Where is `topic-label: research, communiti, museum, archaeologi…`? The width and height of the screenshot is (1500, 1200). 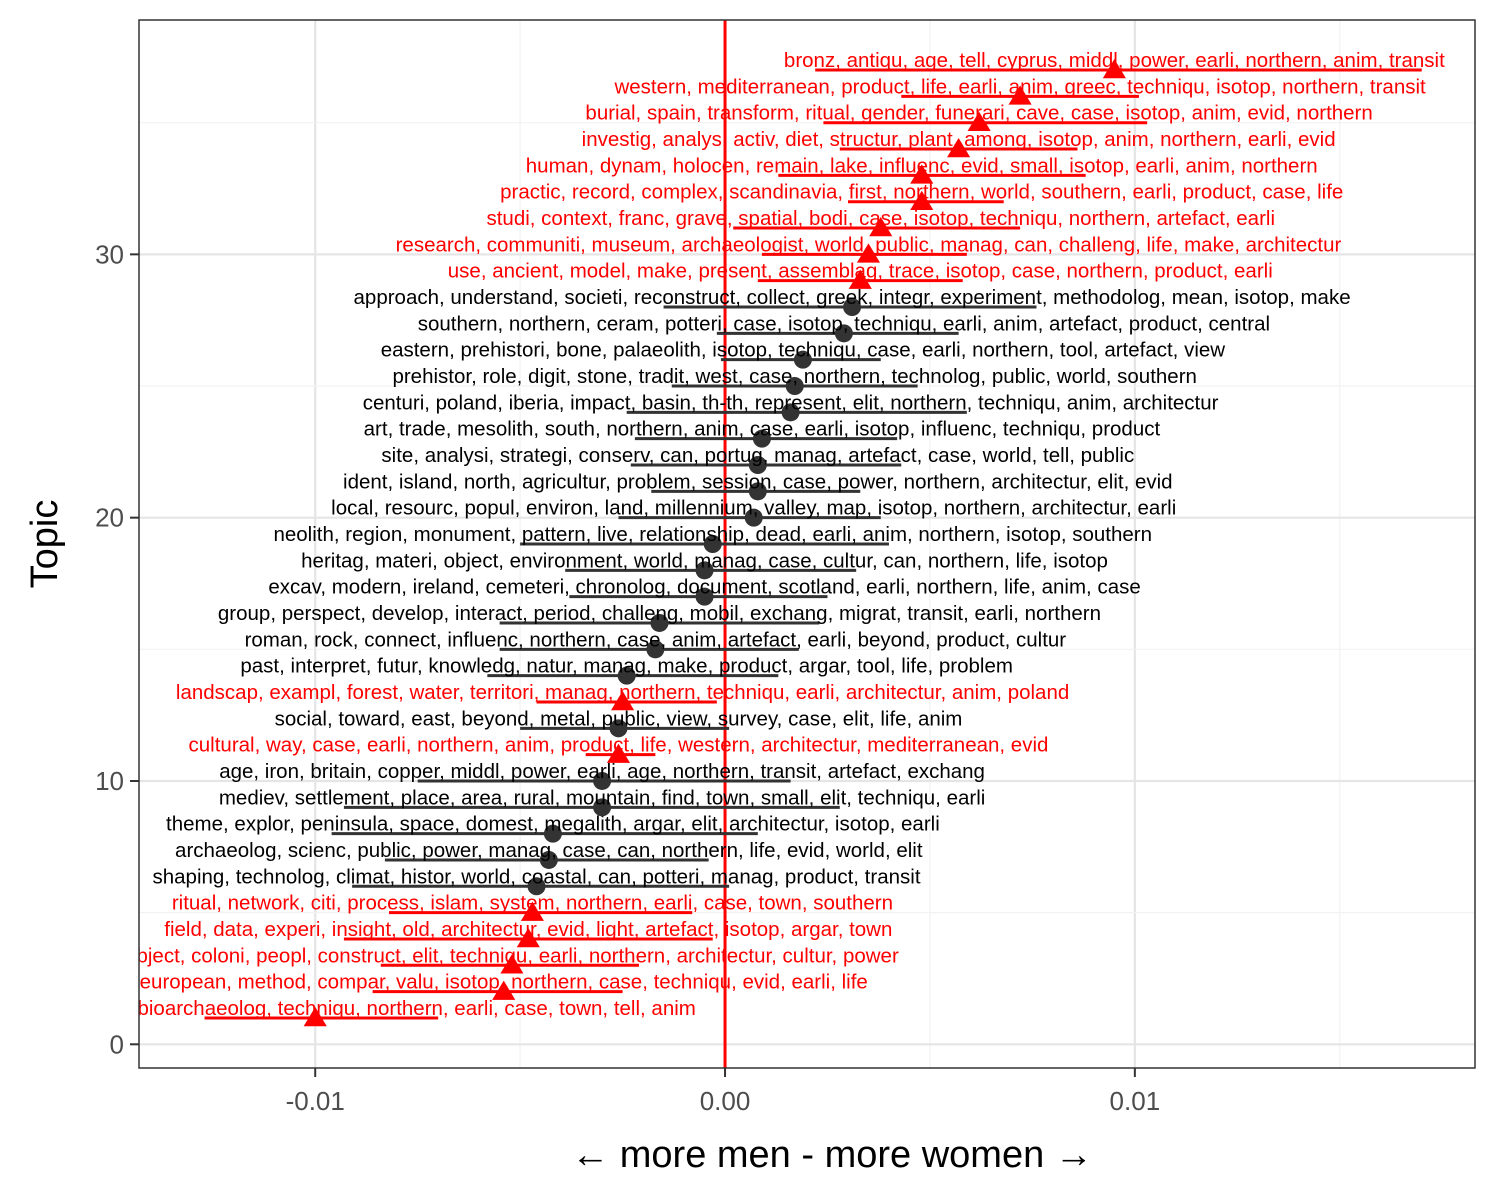 topic-label: research, communiti, museum, archaeologi… is located at coordinates (869, 244).